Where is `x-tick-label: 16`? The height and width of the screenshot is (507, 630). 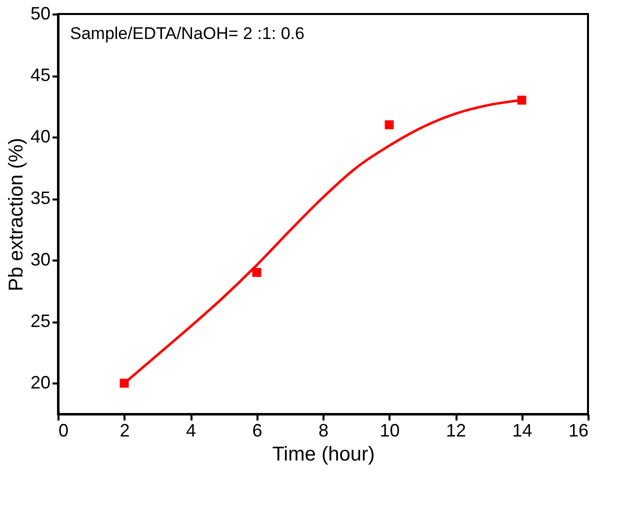 x-tick-label: 16 is located at coordinates (578, 430).